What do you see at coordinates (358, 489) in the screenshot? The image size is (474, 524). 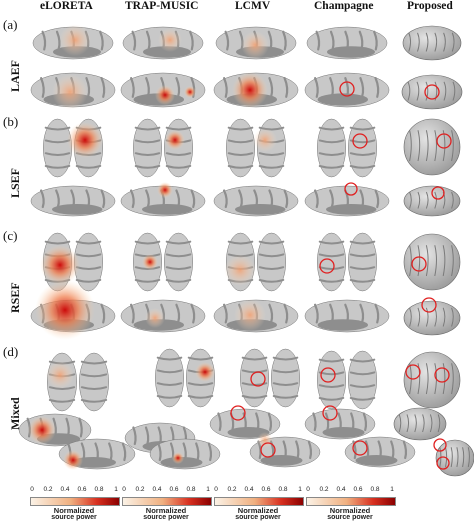 I see `tick-label: 0.6` at bounding box center [358, 489].